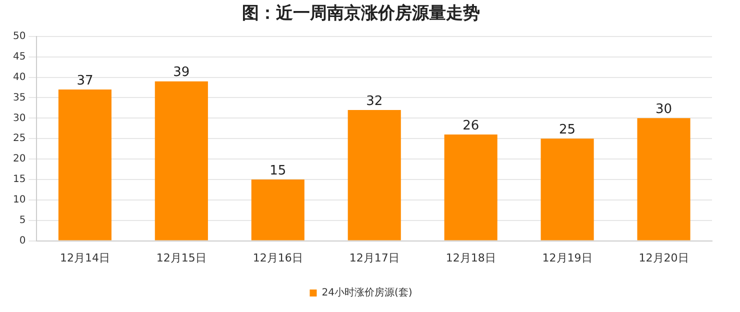 Image resolution: width=740 pixels, height=312 pixels. Describe the element at coordinates (361, 14) in the screenshot. I see `chart-title: 图：近一周南京涨价房源量走势` at that location.